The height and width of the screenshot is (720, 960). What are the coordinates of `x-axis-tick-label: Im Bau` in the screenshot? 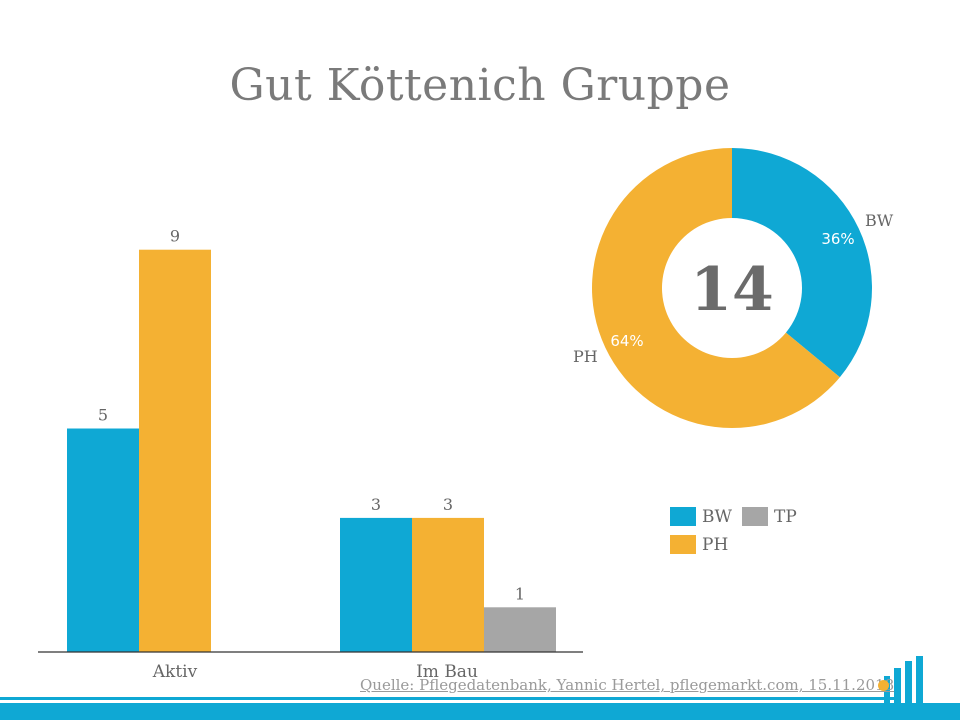 It's located at (447, 672).